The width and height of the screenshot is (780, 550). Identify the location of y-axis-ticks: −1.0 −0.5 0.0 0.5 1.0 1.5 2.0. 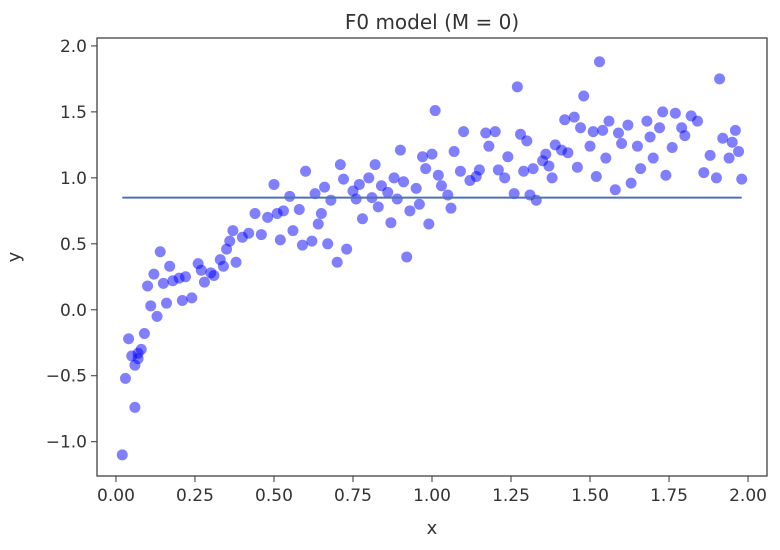
(71, 245).